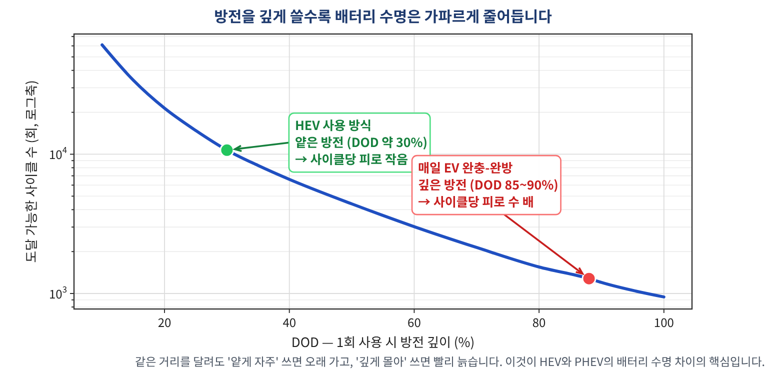 The height and width of the screenshot is (386, 773). Describe the element at coordinates (415, 322) in the screenshot. I see `x-tick-label: 60` at that location.